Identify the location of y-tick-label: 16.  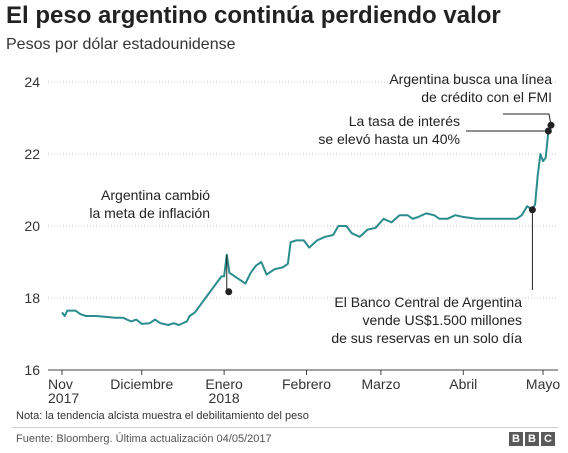
(32, 370).